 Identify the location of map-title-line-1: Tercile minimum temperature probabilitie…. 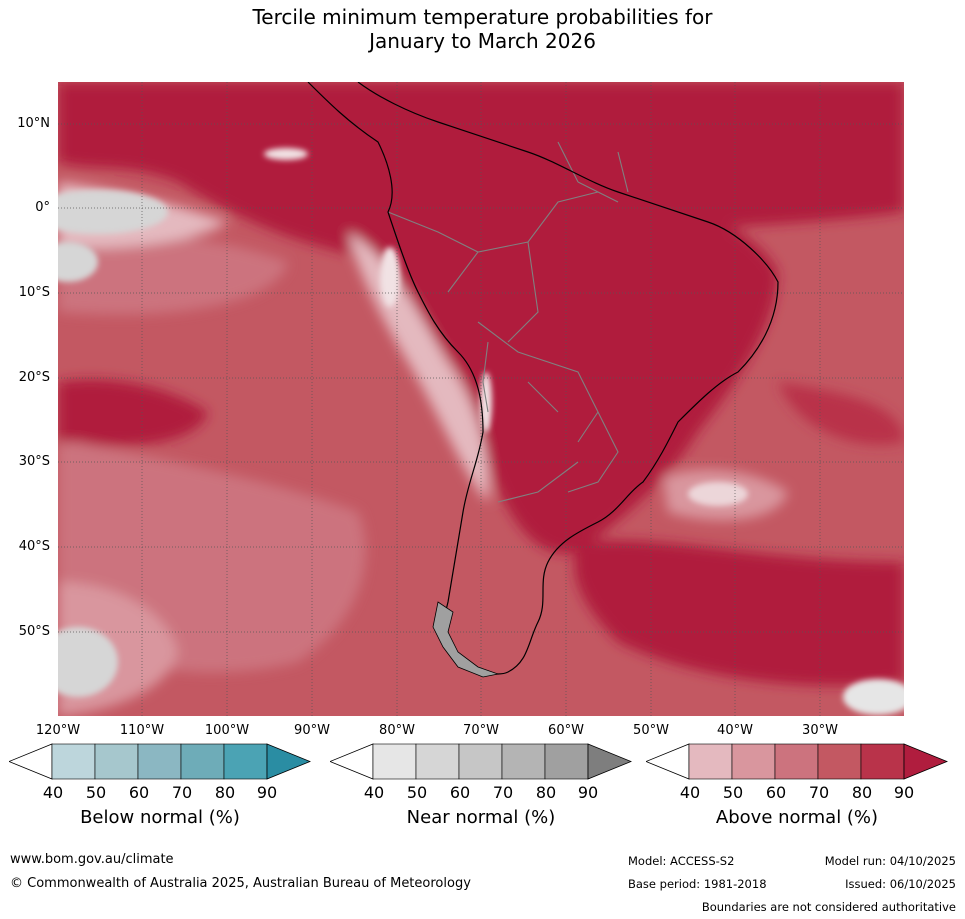
(482, 17).